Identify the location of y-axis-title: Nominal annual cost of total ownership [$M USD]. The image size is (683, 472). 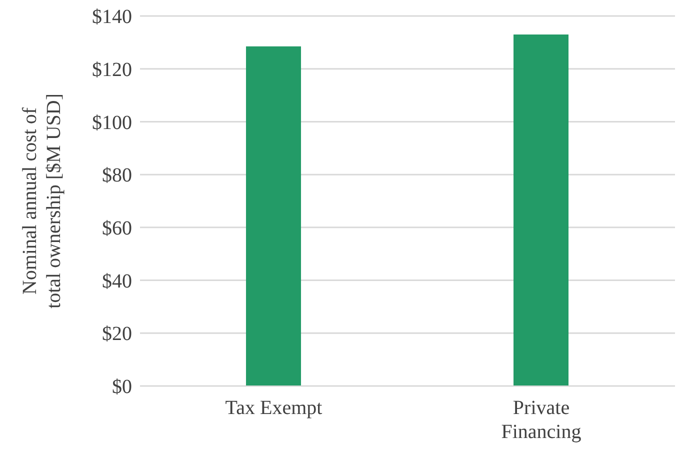
(42, 201).